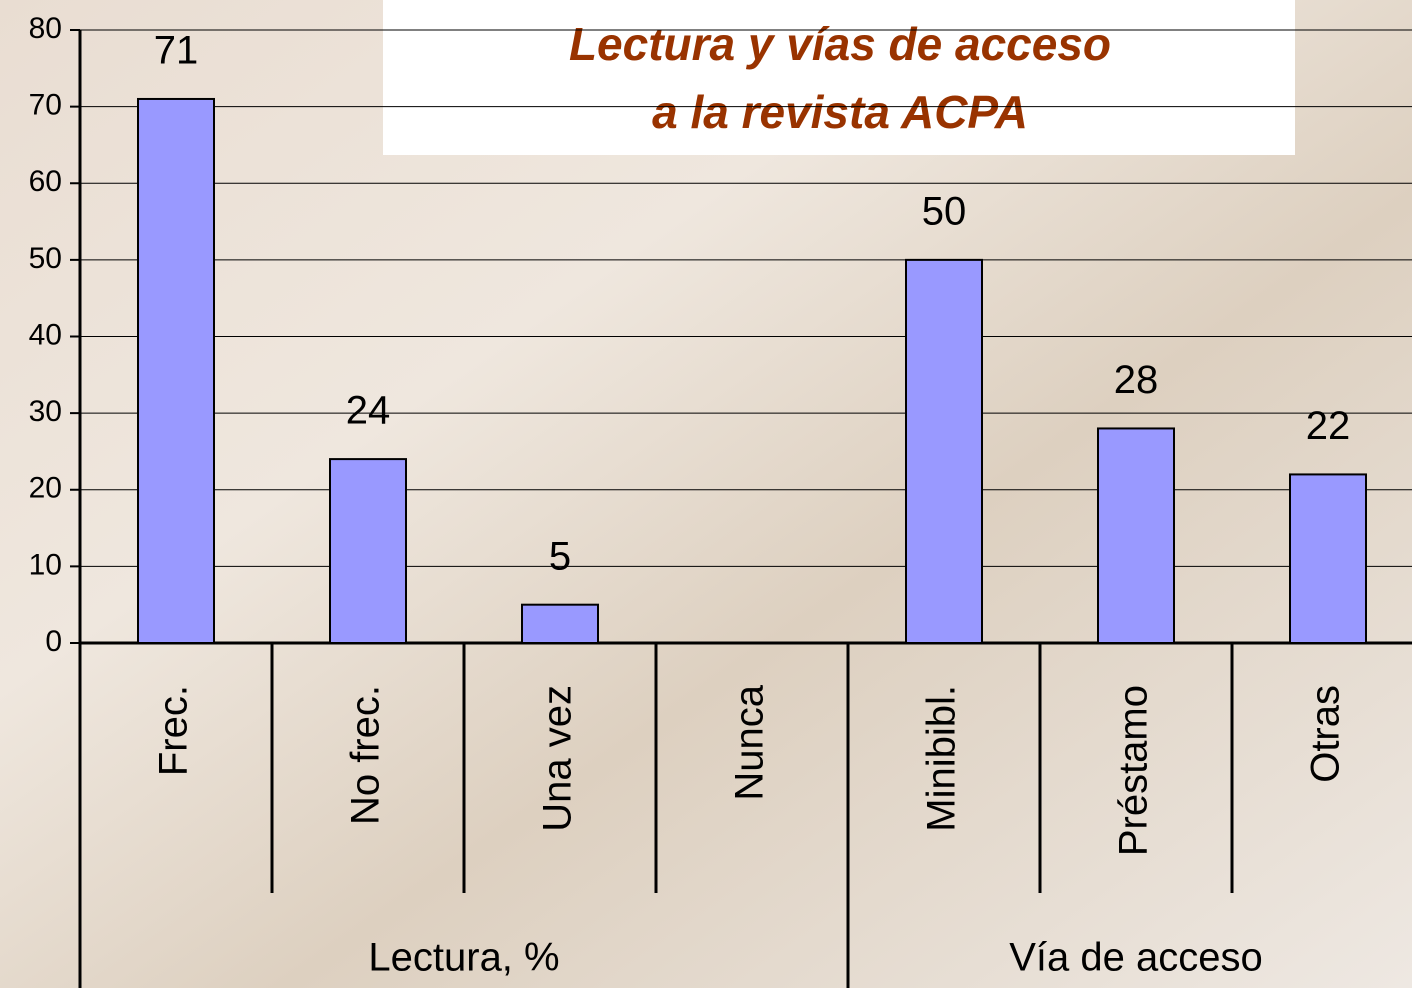 This screenshot has height=988, width=1412. Describe the element at coordinates (560, 556) in the screenshot. I see `data-label: 5` at that location.